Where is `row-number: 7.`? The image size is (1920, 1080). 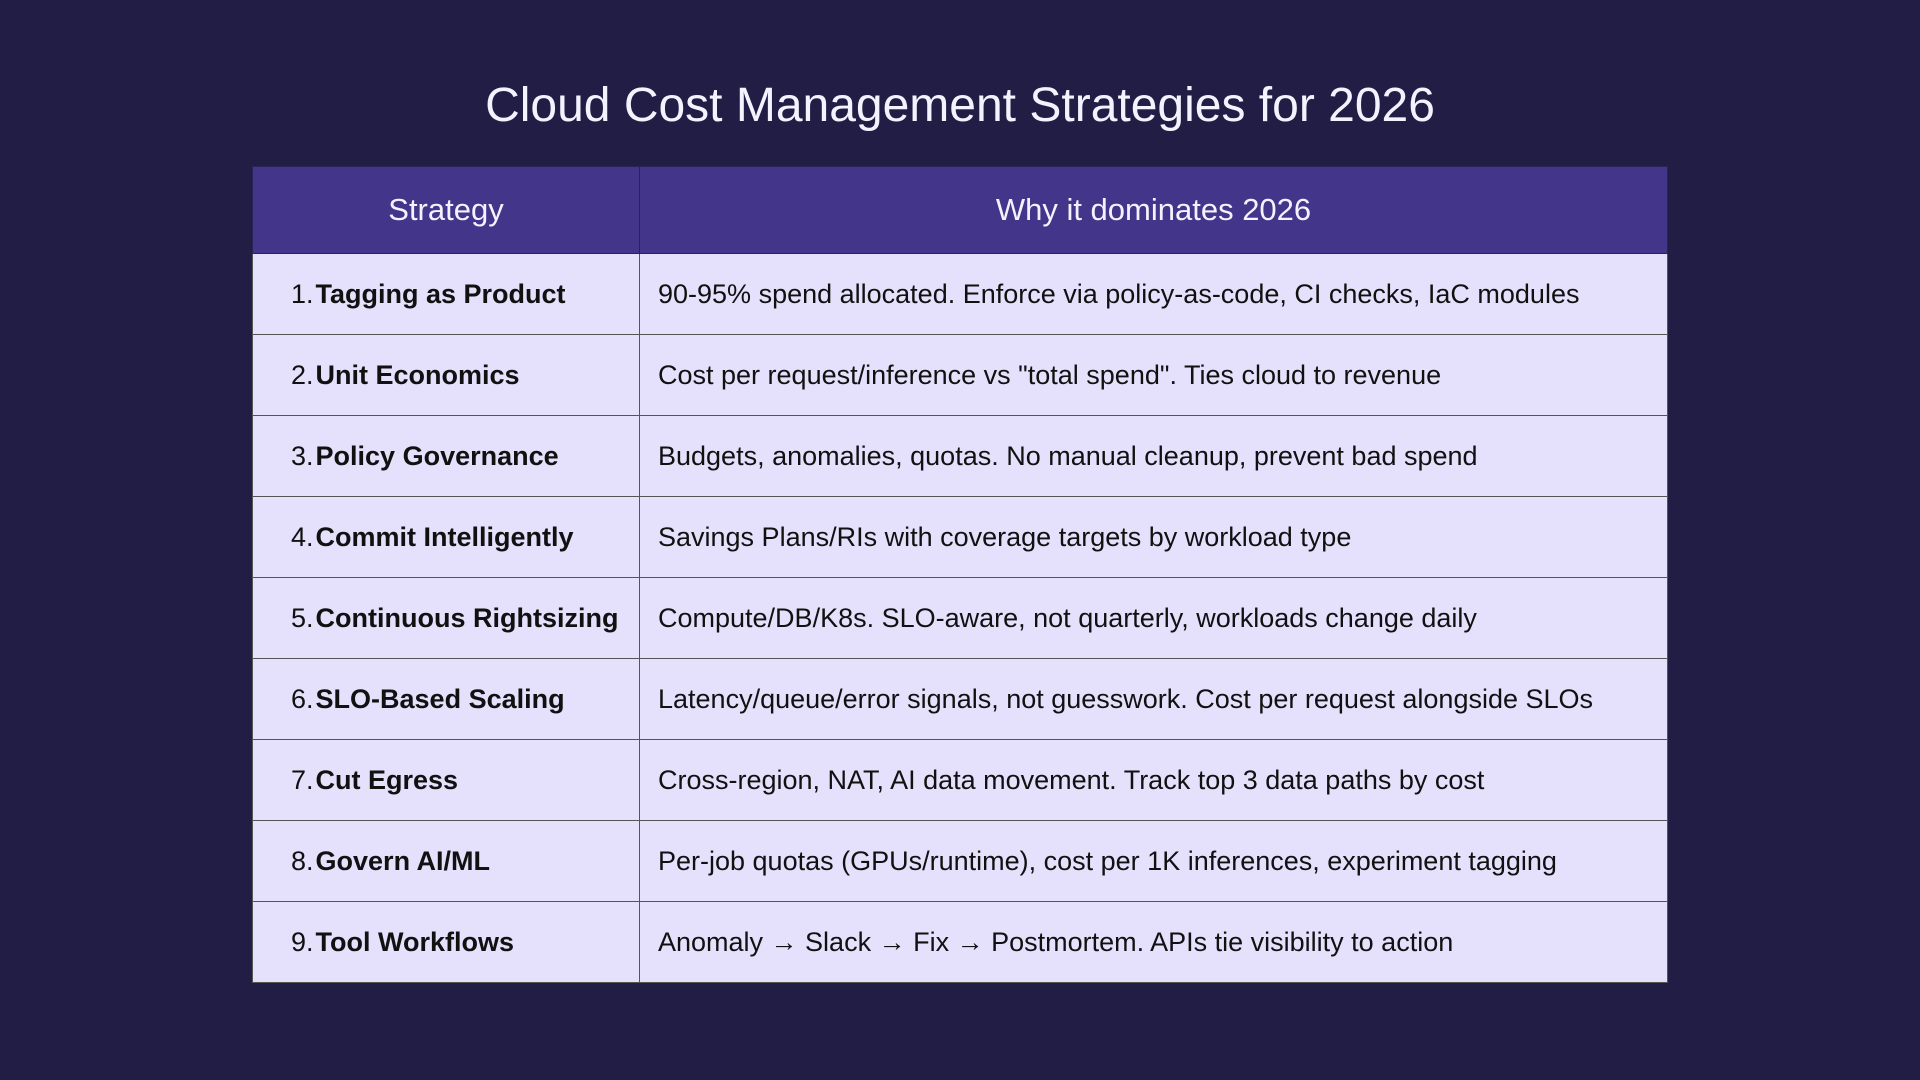
row-number: 7. is located at coordinates (302, 779).